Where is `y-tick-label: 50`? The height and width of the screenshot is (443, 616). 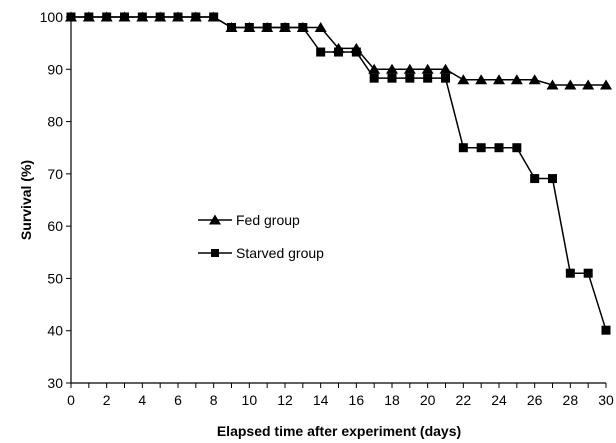
y-tick-label: 50 is located at coordinates (55, 278).